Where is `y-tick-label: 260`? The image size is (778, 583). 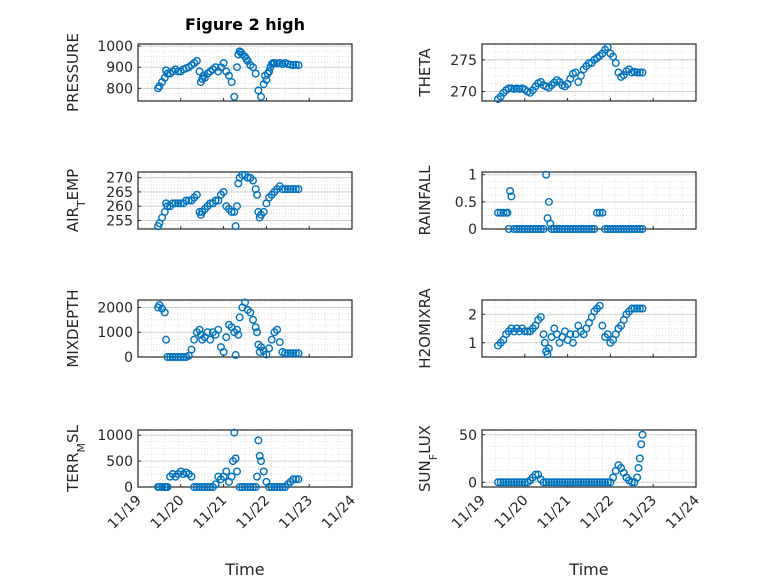 y-tick-label: 260 is located at coordinates (119, 207).